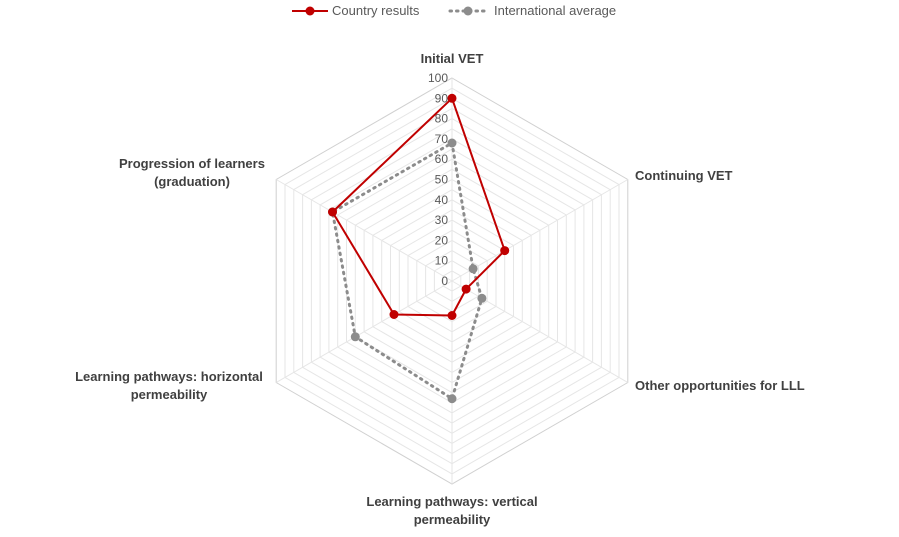 Image resolution: width=899 pixels, height=537 pixels. I want to click on legend-item: International average, so click(532, 10).